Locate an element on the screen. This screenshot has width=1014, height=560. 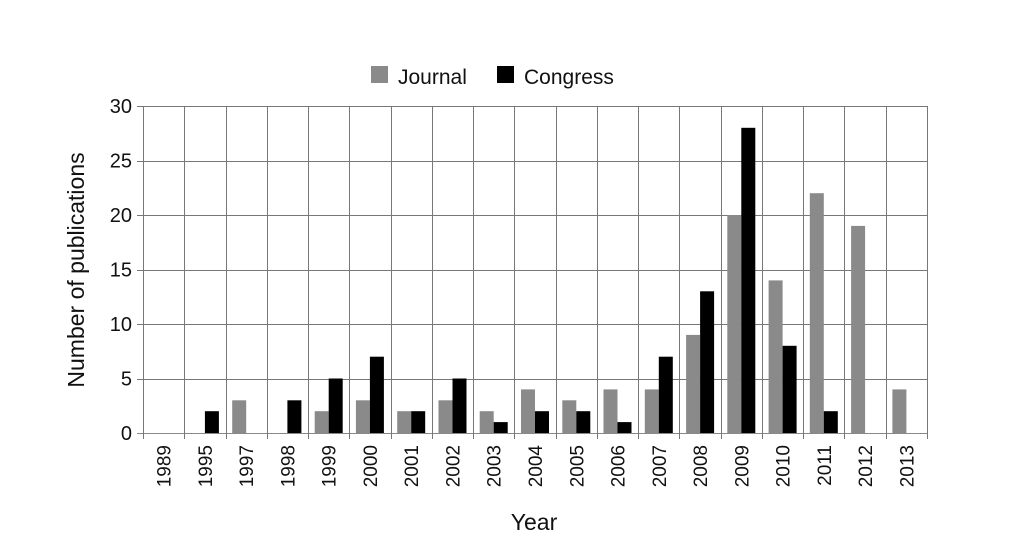
bar-journal-2003 is located at coordinates (486, 422).